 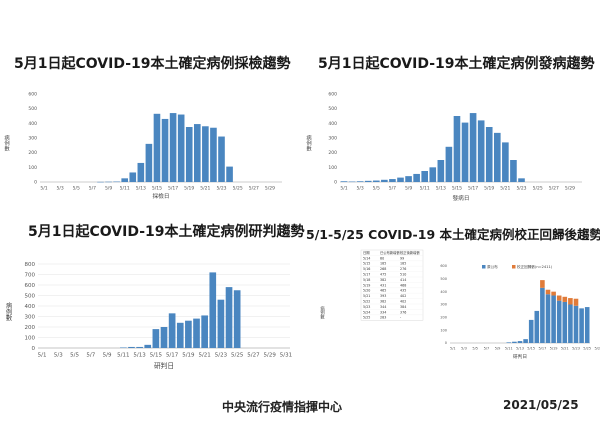 What do you see at coordinates (514, 267) in the screenshot?
I see `legend-swatch` at bounding box center [514, 267].